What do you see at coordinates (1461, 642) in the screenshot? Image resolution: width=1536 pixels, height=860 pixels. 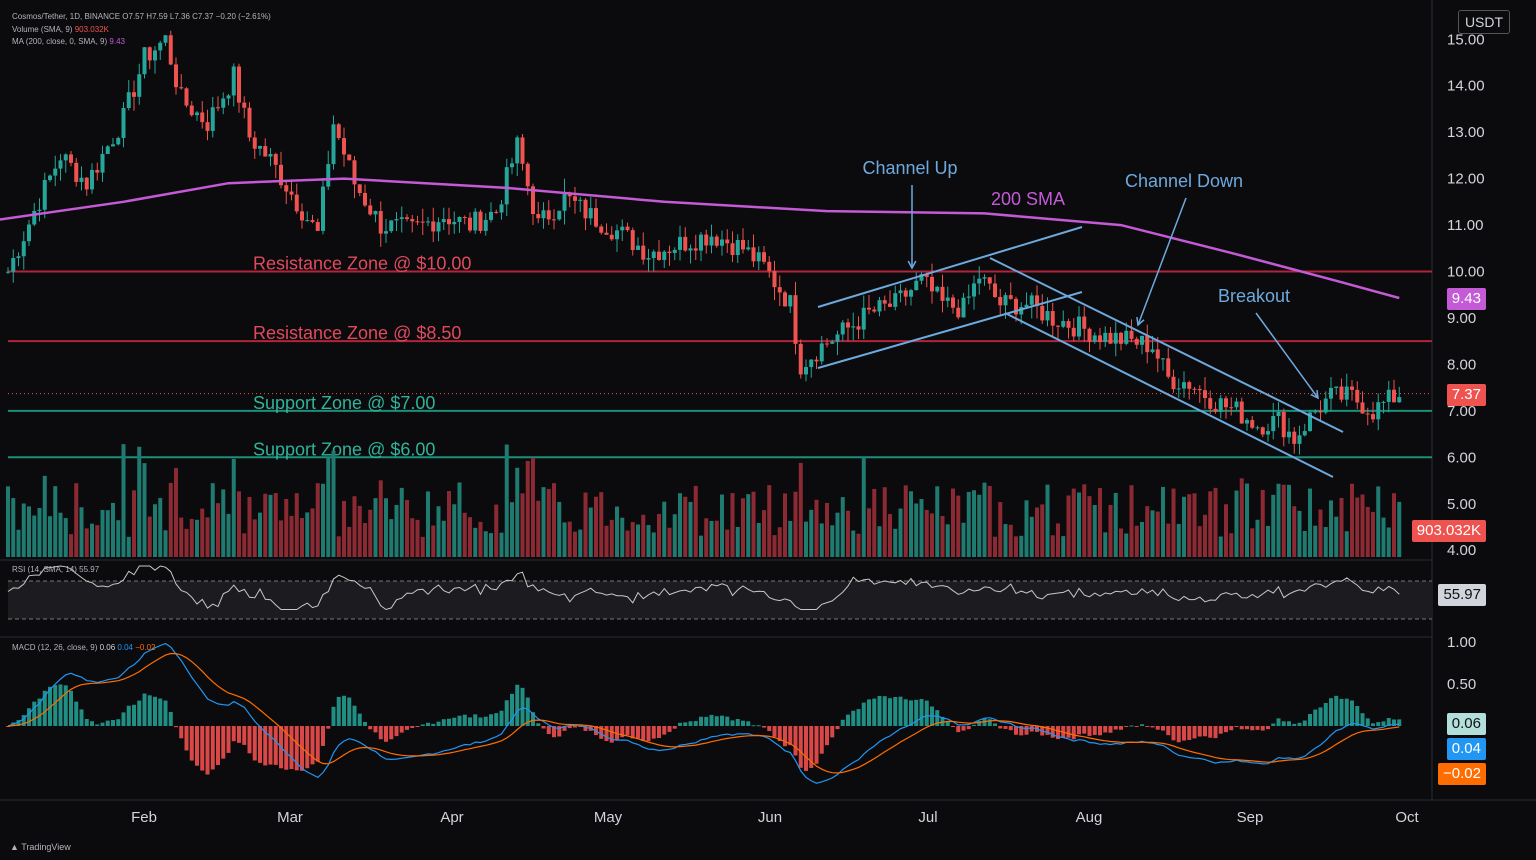 I see `macd-tick-label: 1.00` at bounding box center [1461, 642].